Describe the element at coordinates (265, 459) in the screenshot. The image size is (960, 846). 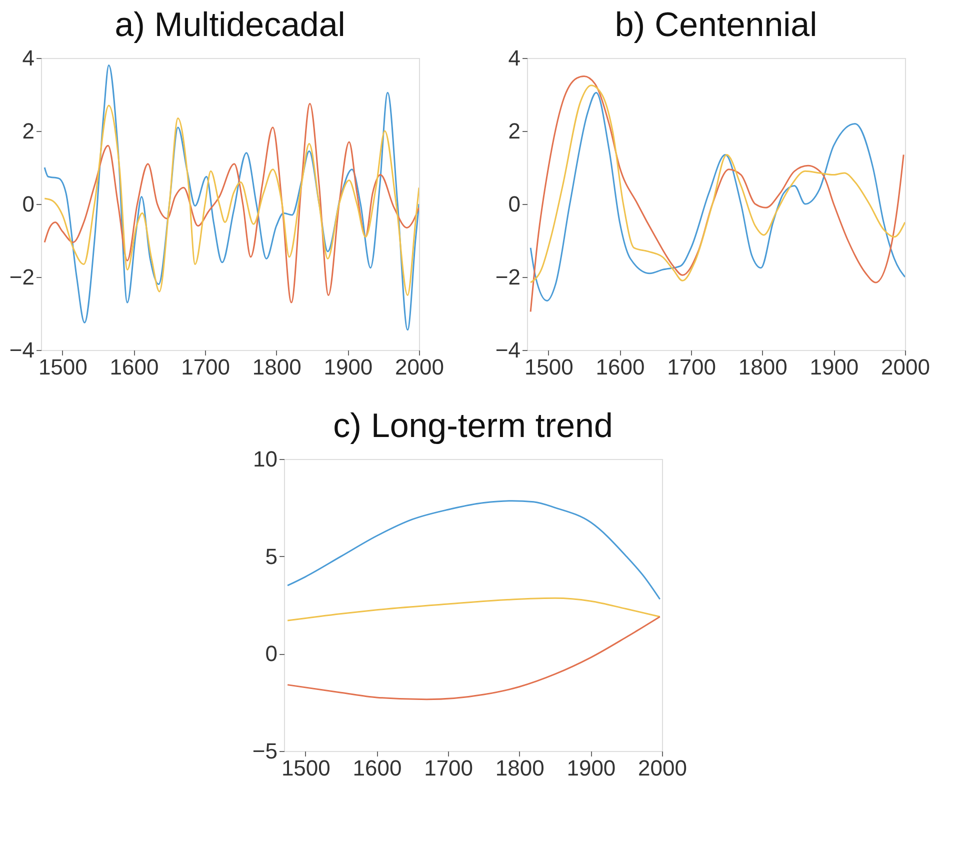
I see `y-tick-label: 10` at that location.